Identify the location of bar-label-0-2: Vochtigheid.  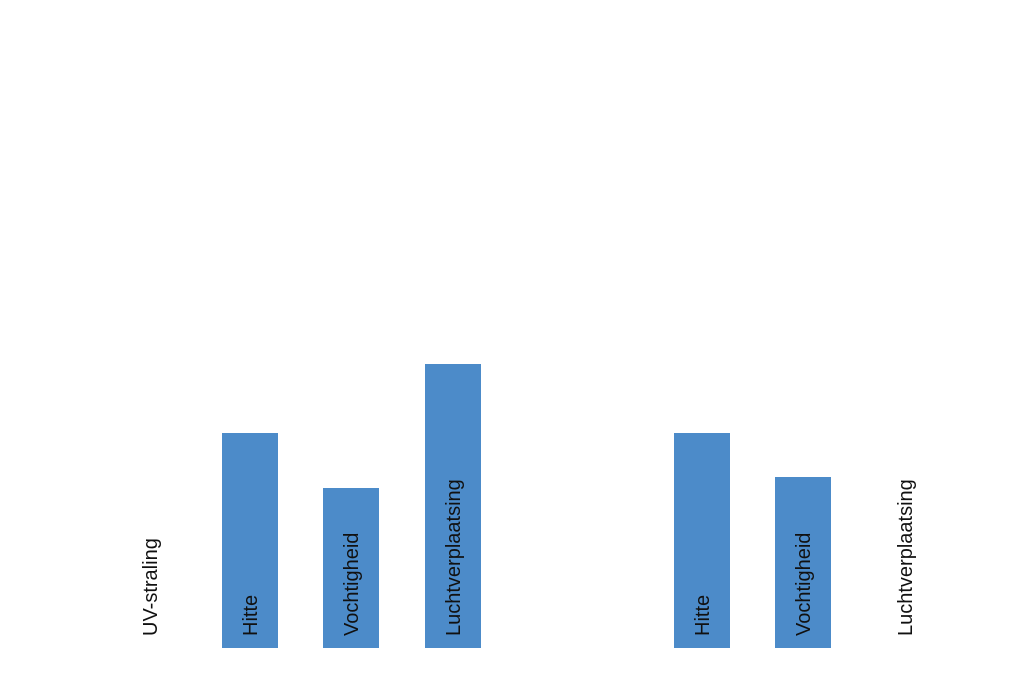
(352, 584).